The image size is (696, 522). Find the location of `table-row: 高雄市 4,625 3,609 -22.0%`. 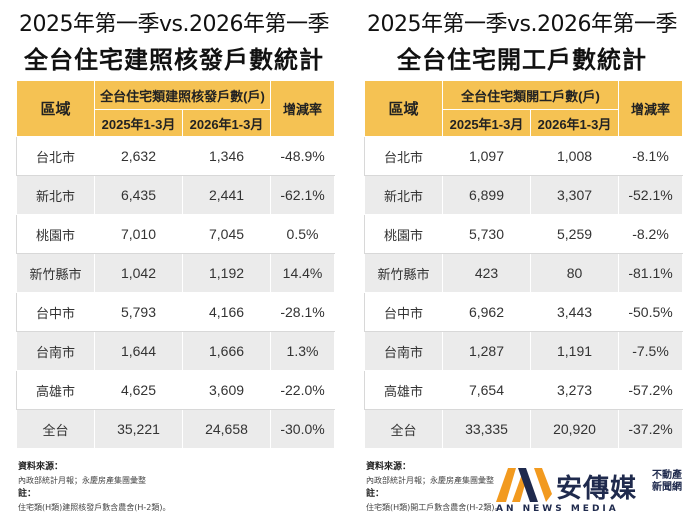

table-row: 高雄市 4,625 3,609 -22.0% is located at coordinates (176, 390).